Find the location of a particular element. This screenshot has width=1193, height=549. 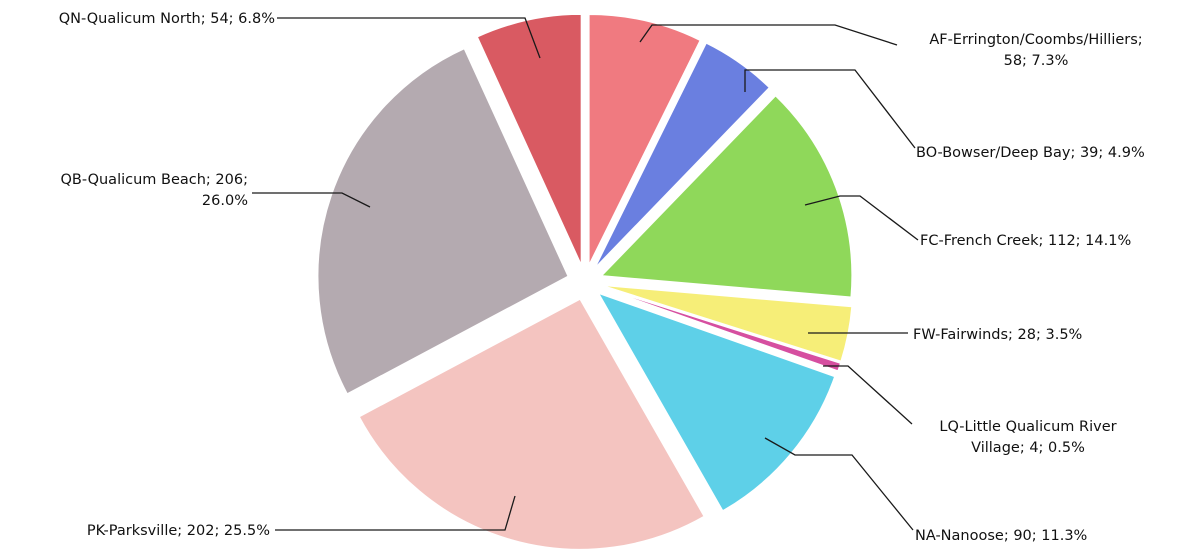

slice-label-line: NA-Nanoose; 90; 11.3% is located at coordinates (1001, 536).